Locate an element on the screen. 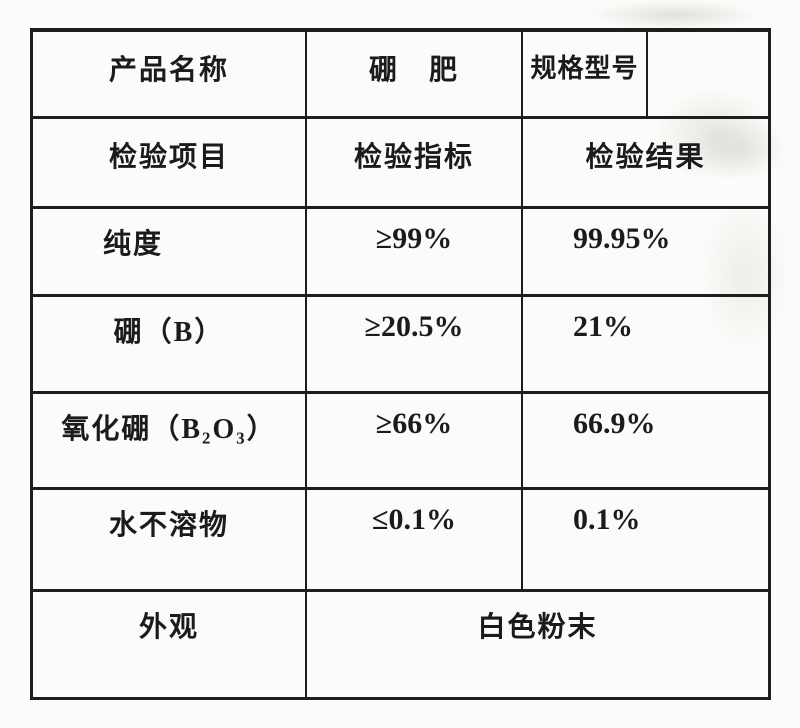 This screenshot has width=800, height=728. column-header-standard: 检验指标 is located at coordinates (415, 162).